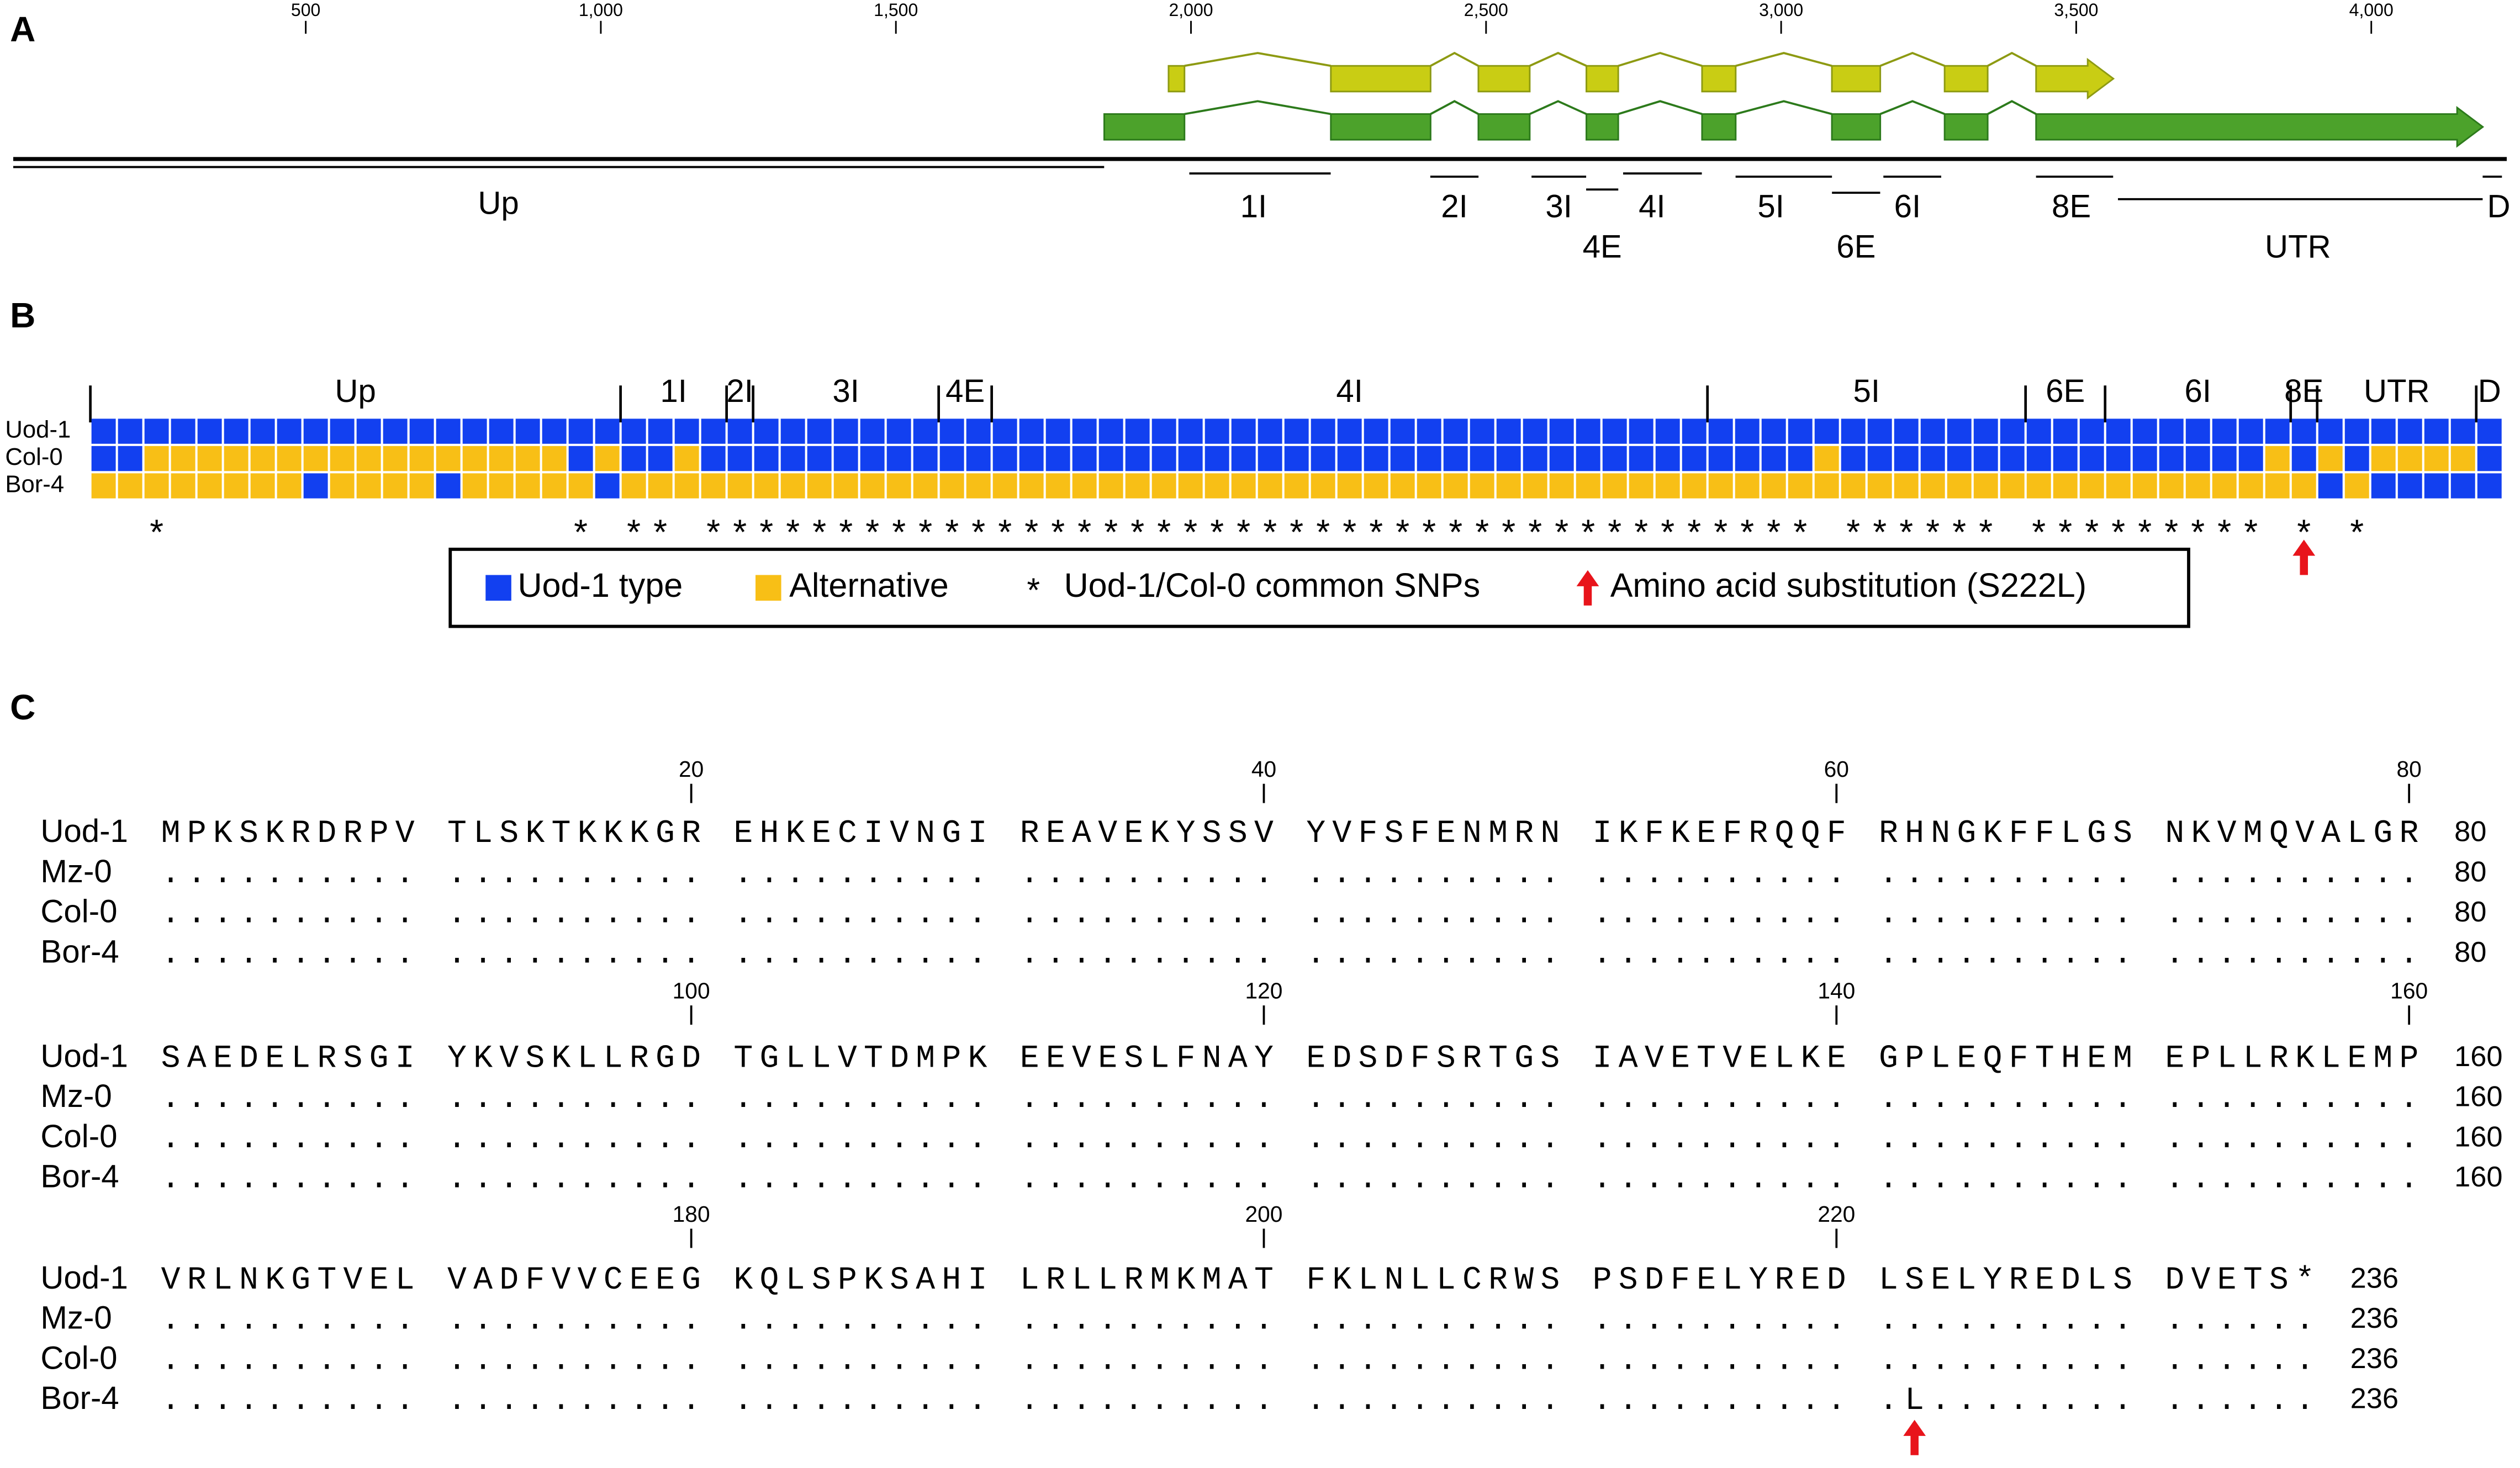 The width and height of the screenshot is (2520, 1468). Describe the element at coordinates (498, 588) in the screenshot. I see `legend-swatch` at that location.